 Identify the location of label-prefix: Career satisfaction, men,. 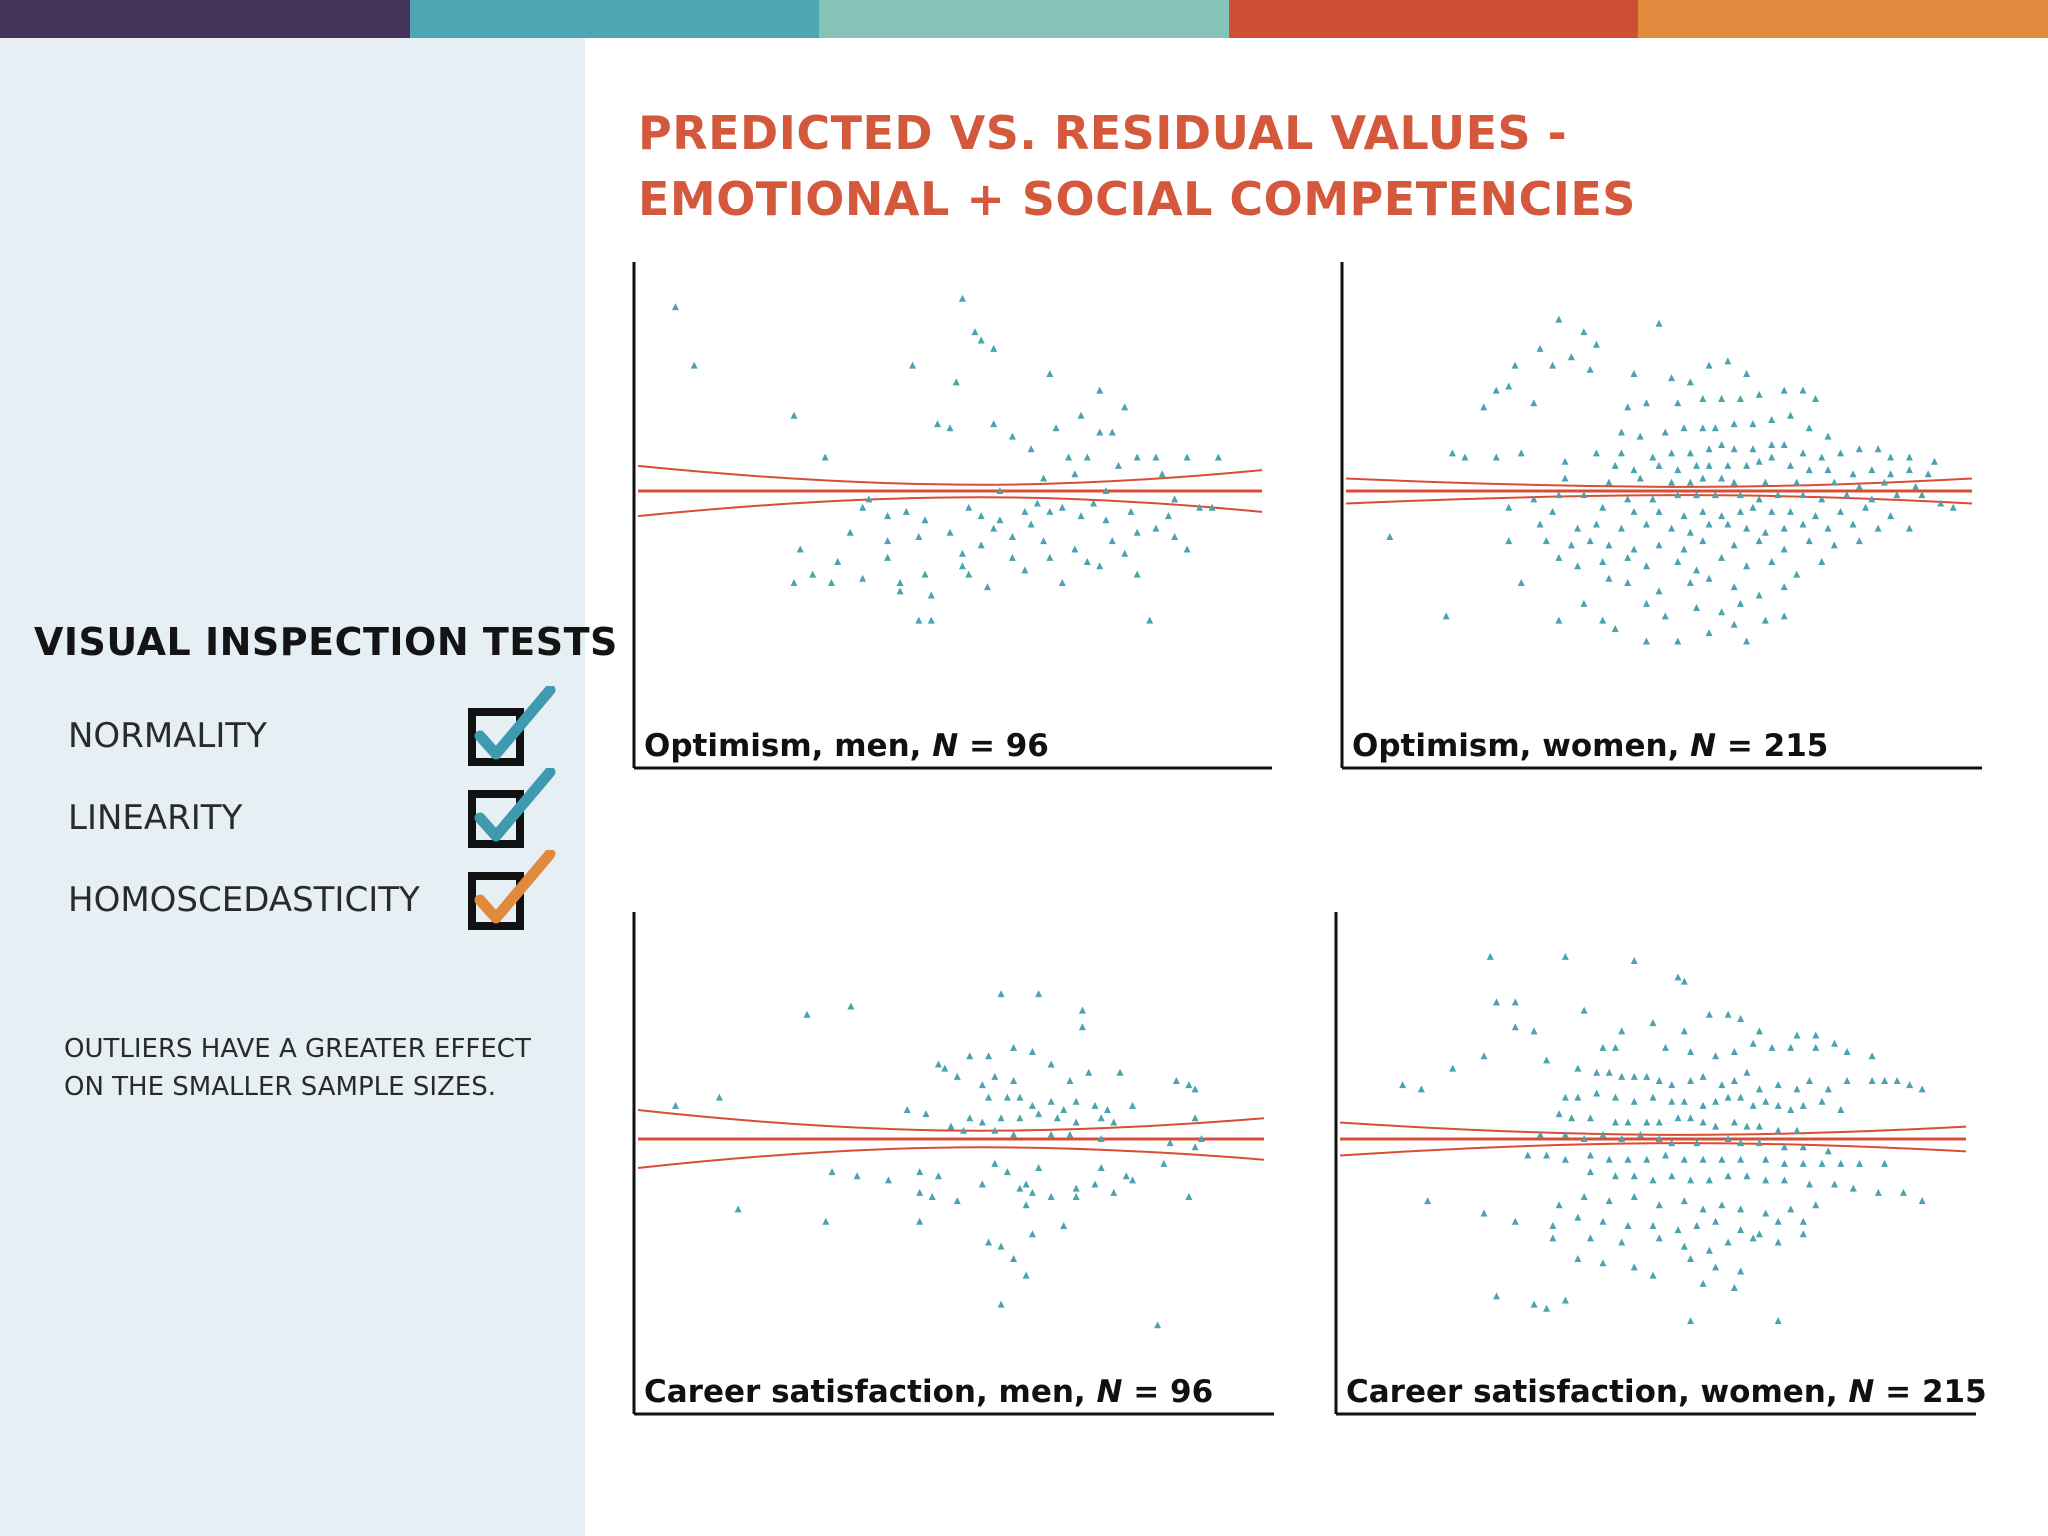
(870, 1392).